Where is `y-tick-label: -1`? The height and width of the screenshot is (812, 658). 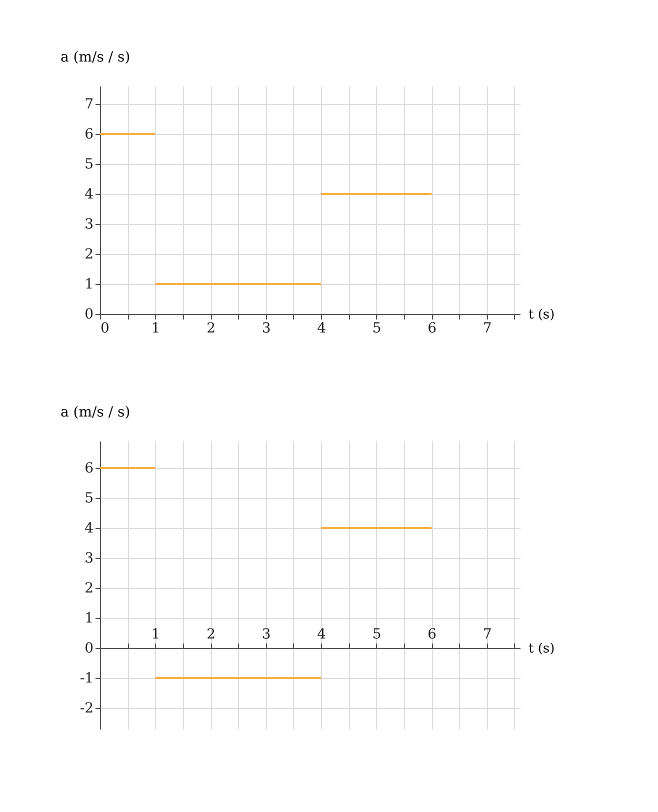 y-tick-label: -1 is located at coordinates (87, 678).